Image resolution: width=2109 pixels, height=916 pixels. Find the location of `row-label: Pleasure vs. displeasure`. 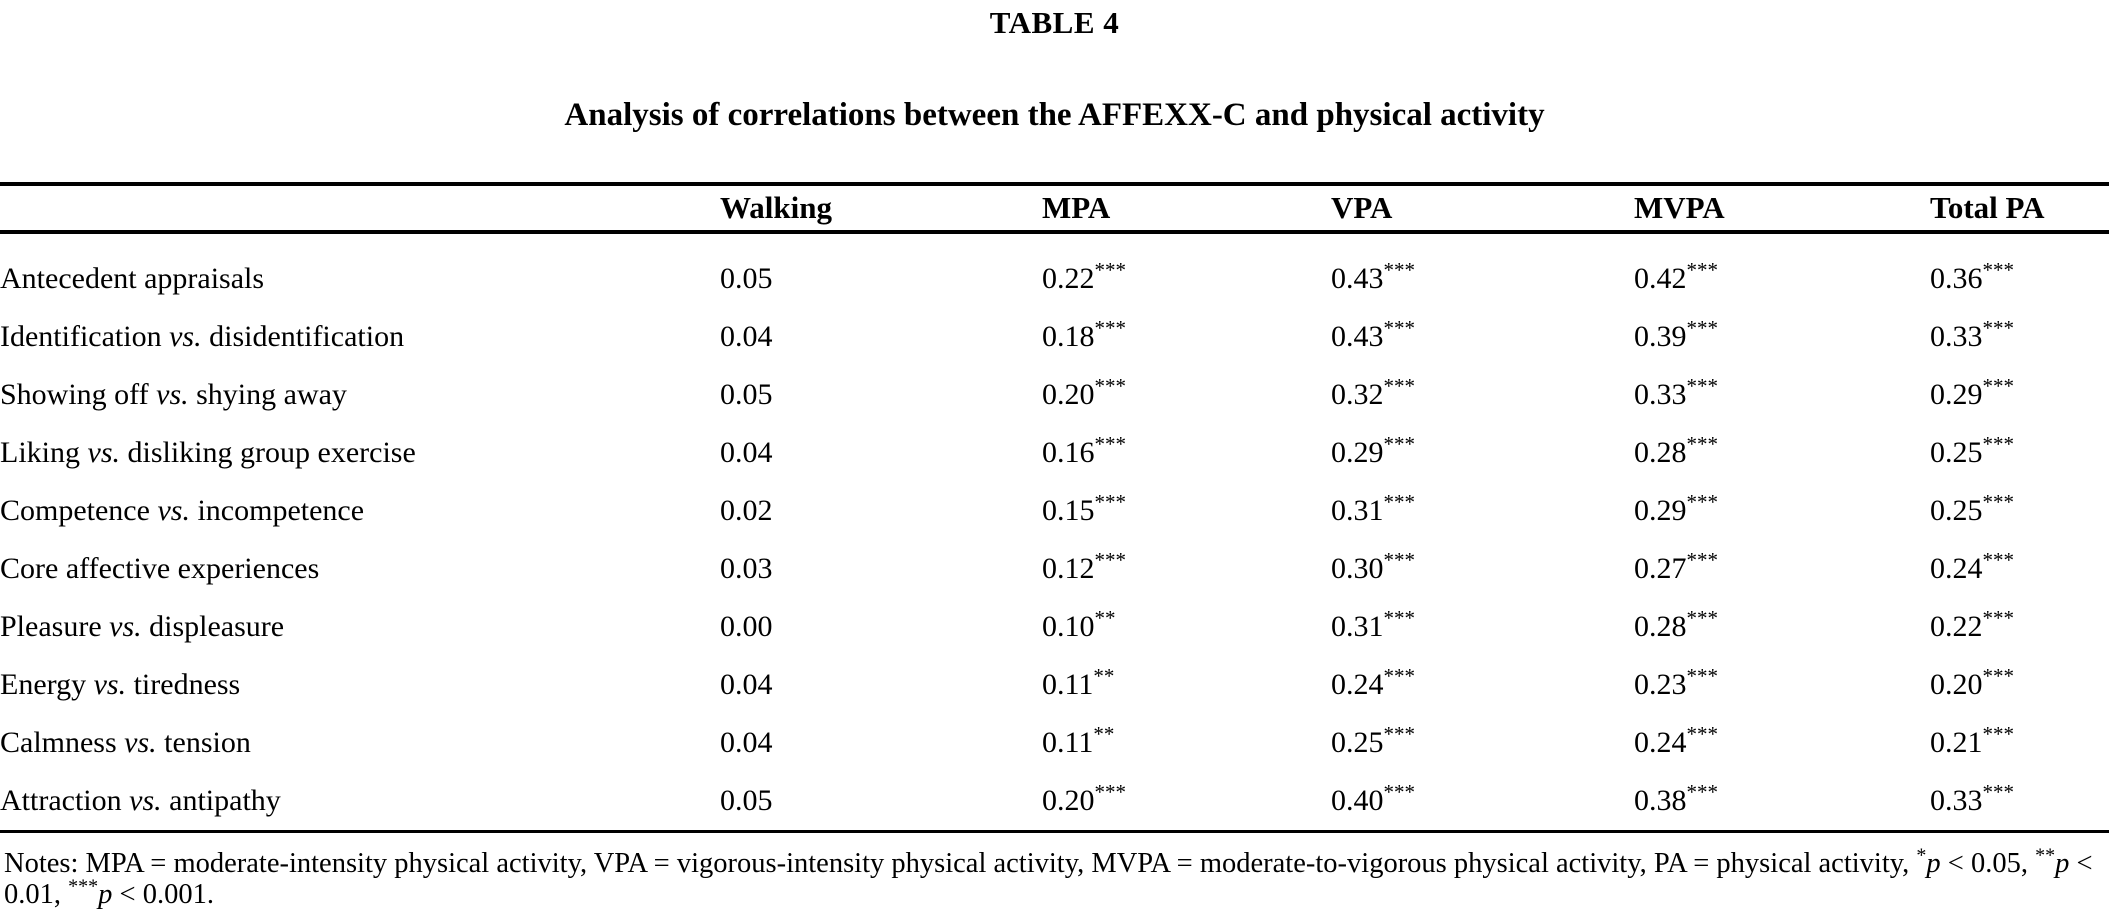

row-label: Pleasure vs. displeasure is located at coordinates (360, 627).